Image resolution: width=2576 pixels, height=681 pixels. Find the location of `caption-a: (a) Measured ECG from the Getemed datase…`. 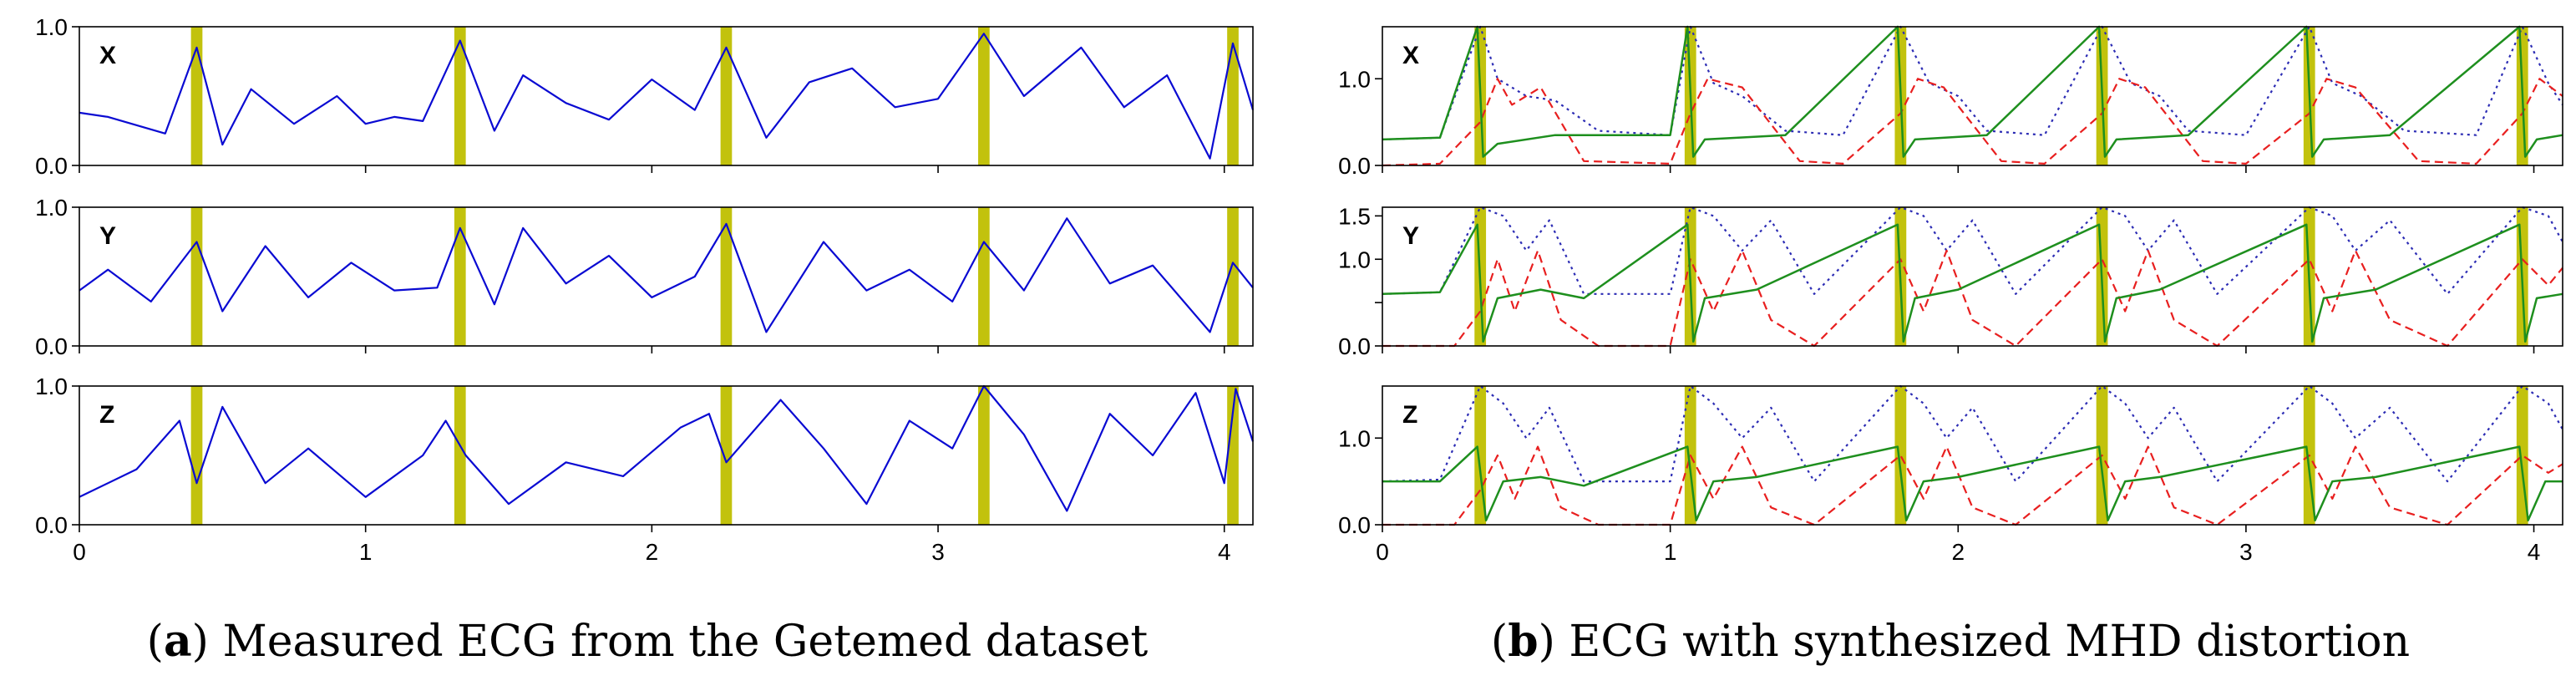

caption-a: (a) Measured ECG from the Getemed datase… is located at coordinates (648, 641).